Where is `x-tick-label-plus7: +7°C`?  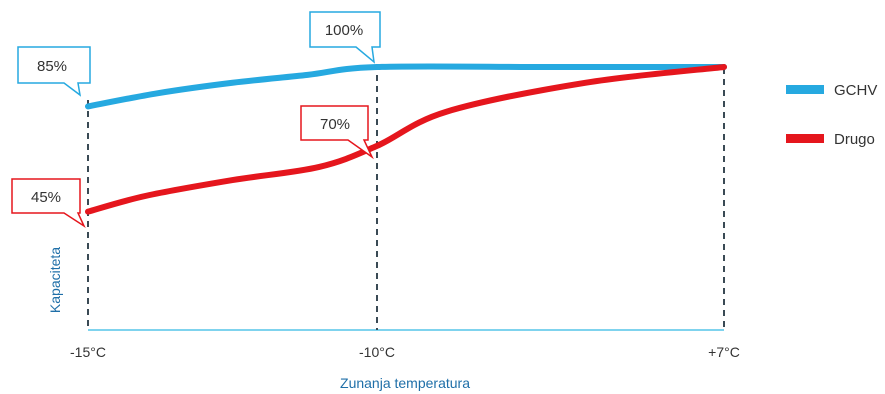
x-tick-label-plus7: +7°C is located at coordinates (724, 352).